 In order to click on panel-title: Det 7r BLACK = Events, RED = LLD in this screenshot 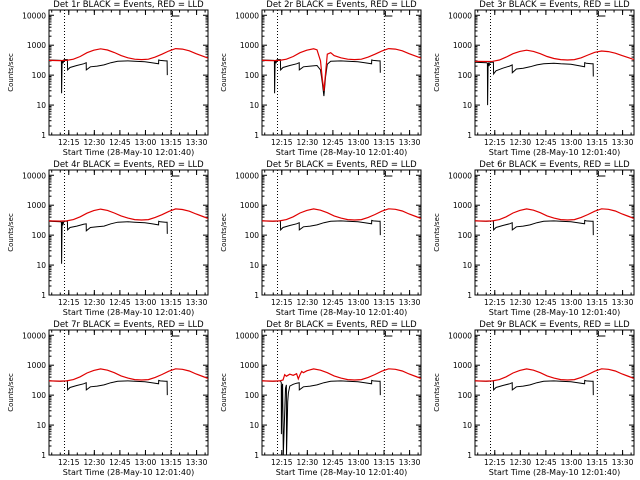, I will do `click(128, 325)`.